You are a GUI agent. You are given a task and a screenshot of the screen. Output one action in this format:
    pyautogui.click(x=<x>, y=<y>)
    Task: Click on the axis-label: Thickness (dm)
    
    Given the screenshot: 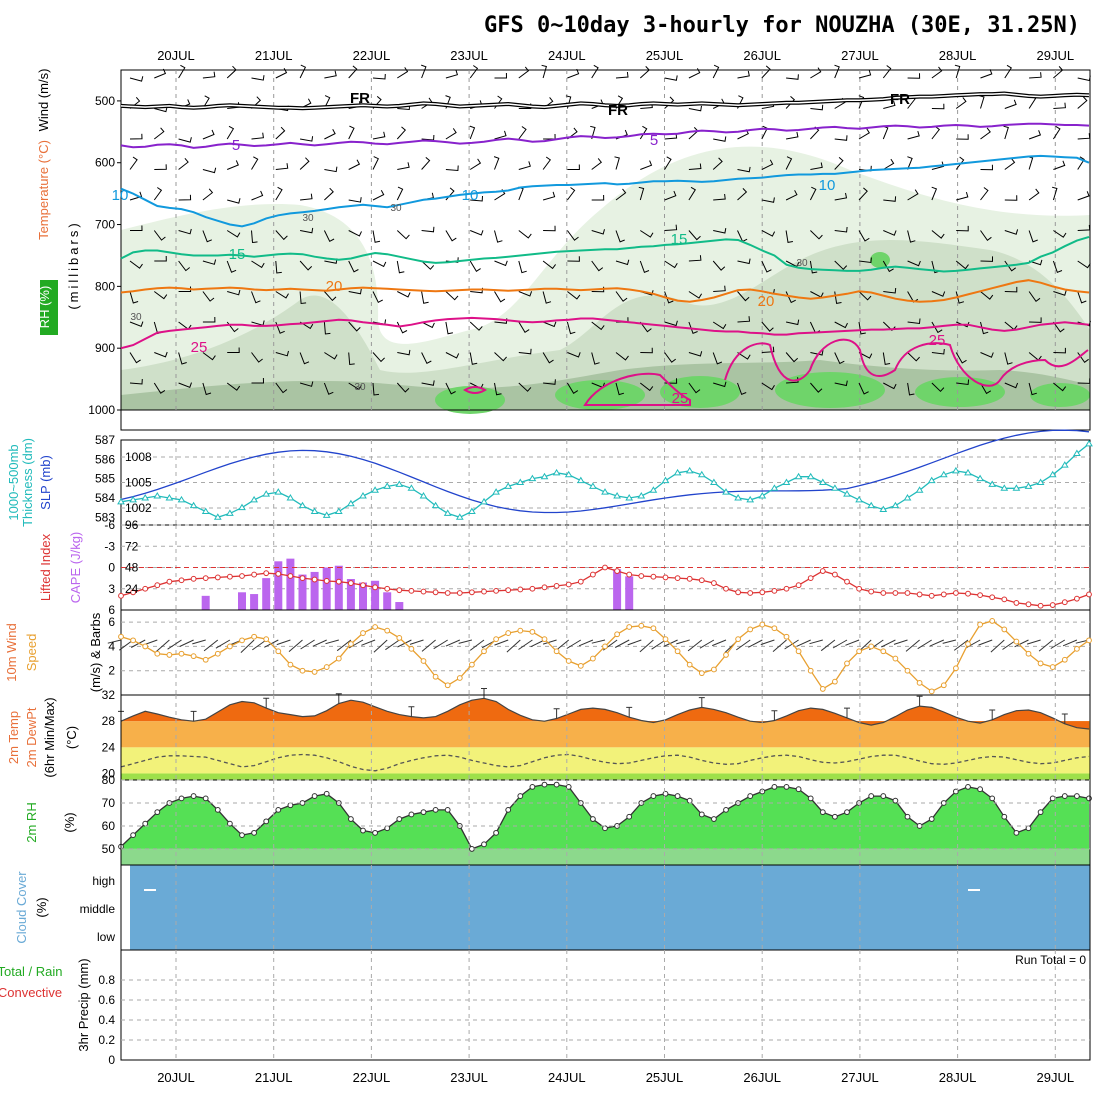 What is the action you would take?
    pyautogui.click(x=27, y=482)
    